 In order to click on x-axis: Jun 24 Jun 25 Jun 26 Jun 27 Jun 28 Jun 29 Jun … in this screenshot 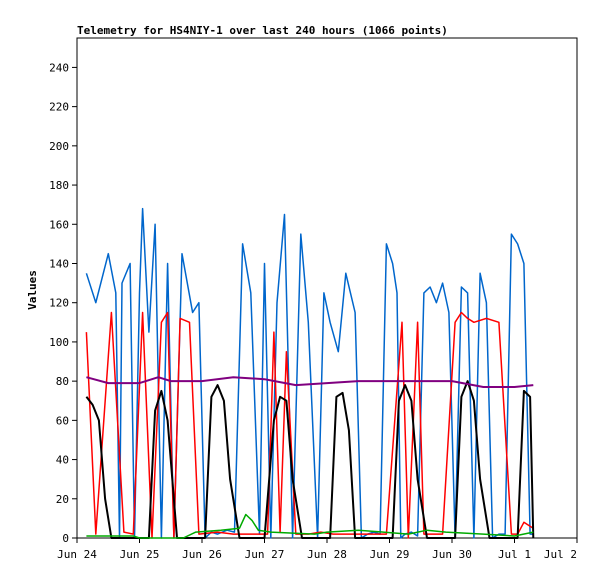, I will do `click(317, 549)`.